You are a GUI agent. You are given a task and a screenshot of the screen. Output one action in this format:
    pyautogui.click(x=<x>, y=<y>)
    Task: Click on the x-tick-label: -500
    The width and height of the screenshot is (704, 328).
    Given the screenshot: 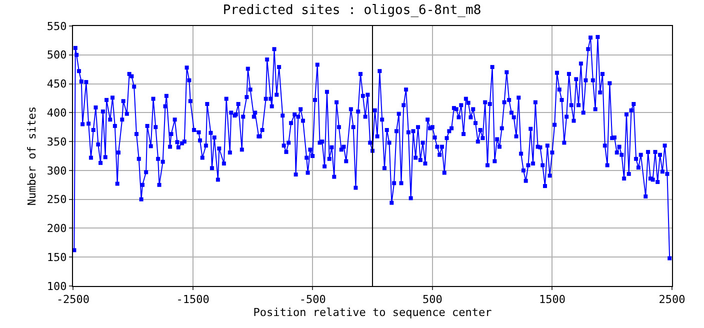 What is the action you would take?
    pyautogui.click(x=312, y=299)
    